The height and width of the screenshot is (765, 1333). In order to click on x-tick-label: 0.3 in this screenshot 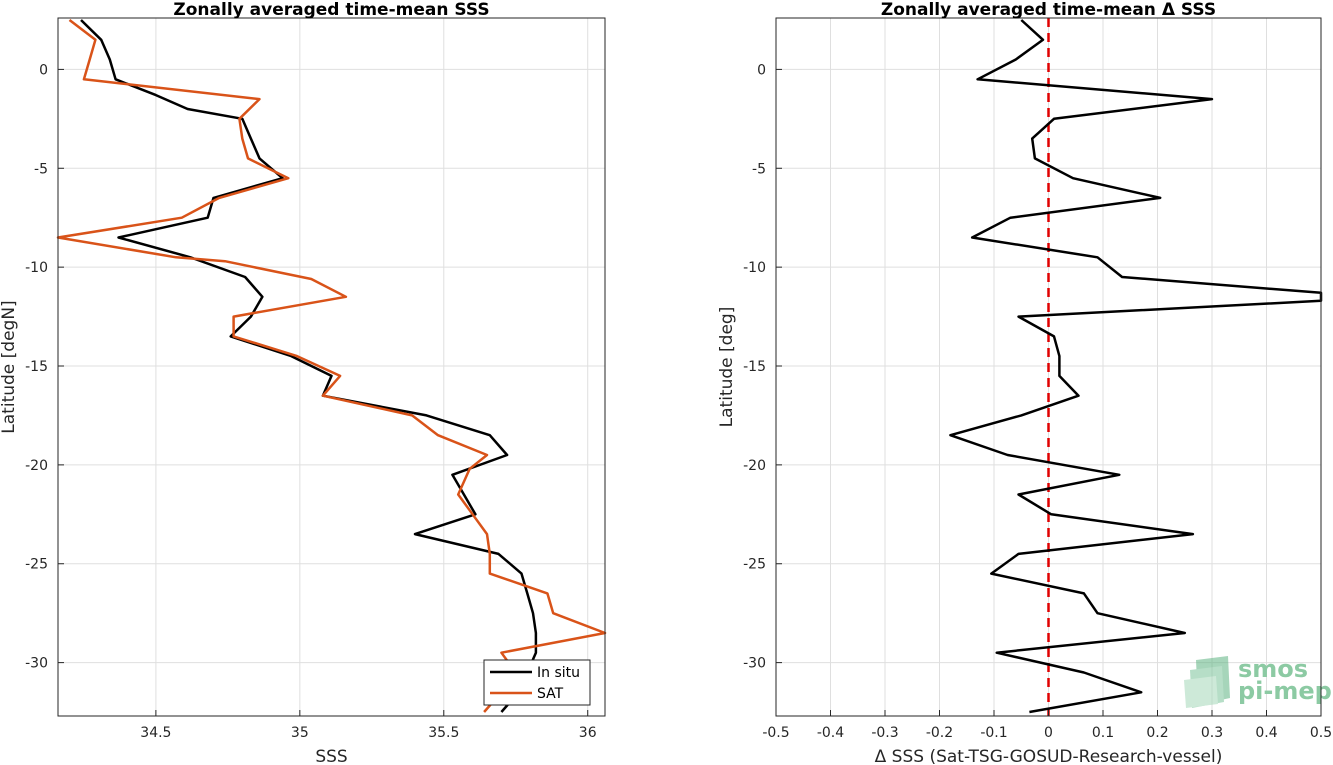, I will do `click(1212, 733)`.